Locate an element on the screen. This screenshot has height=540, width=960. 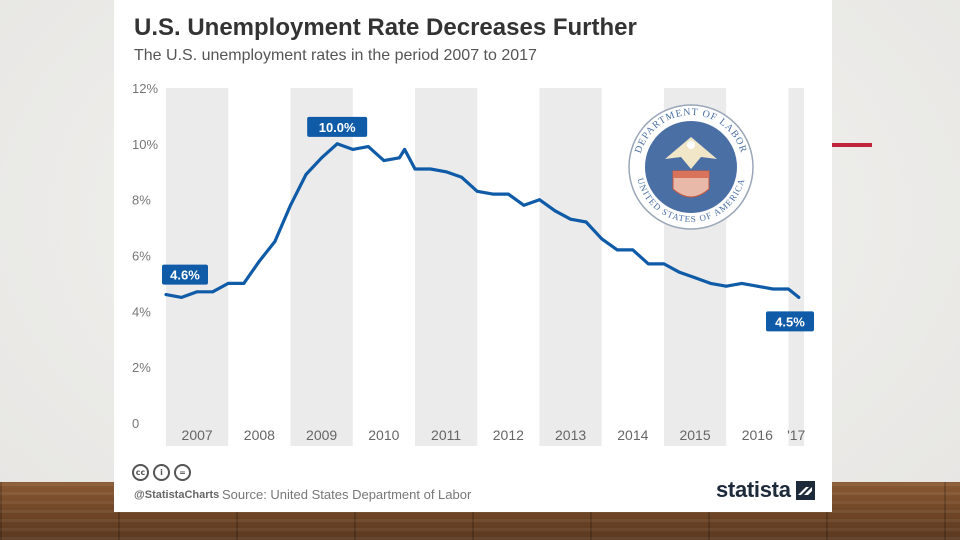
y-tick-label: 6% is located at coordinates (141, 256).